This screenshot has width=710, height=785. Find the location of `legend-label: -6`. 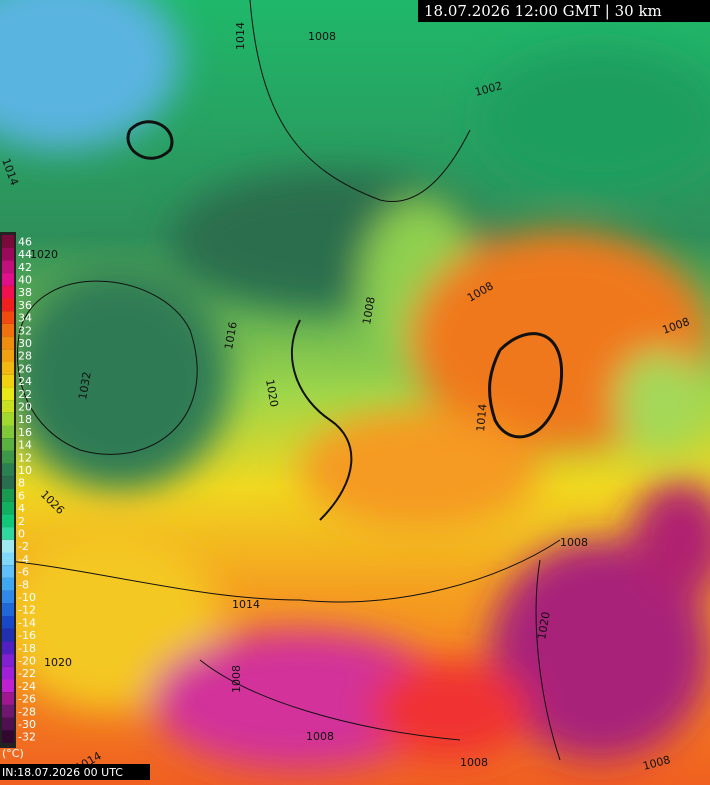

legend-label: -6 is located at coordinates (23, 572).